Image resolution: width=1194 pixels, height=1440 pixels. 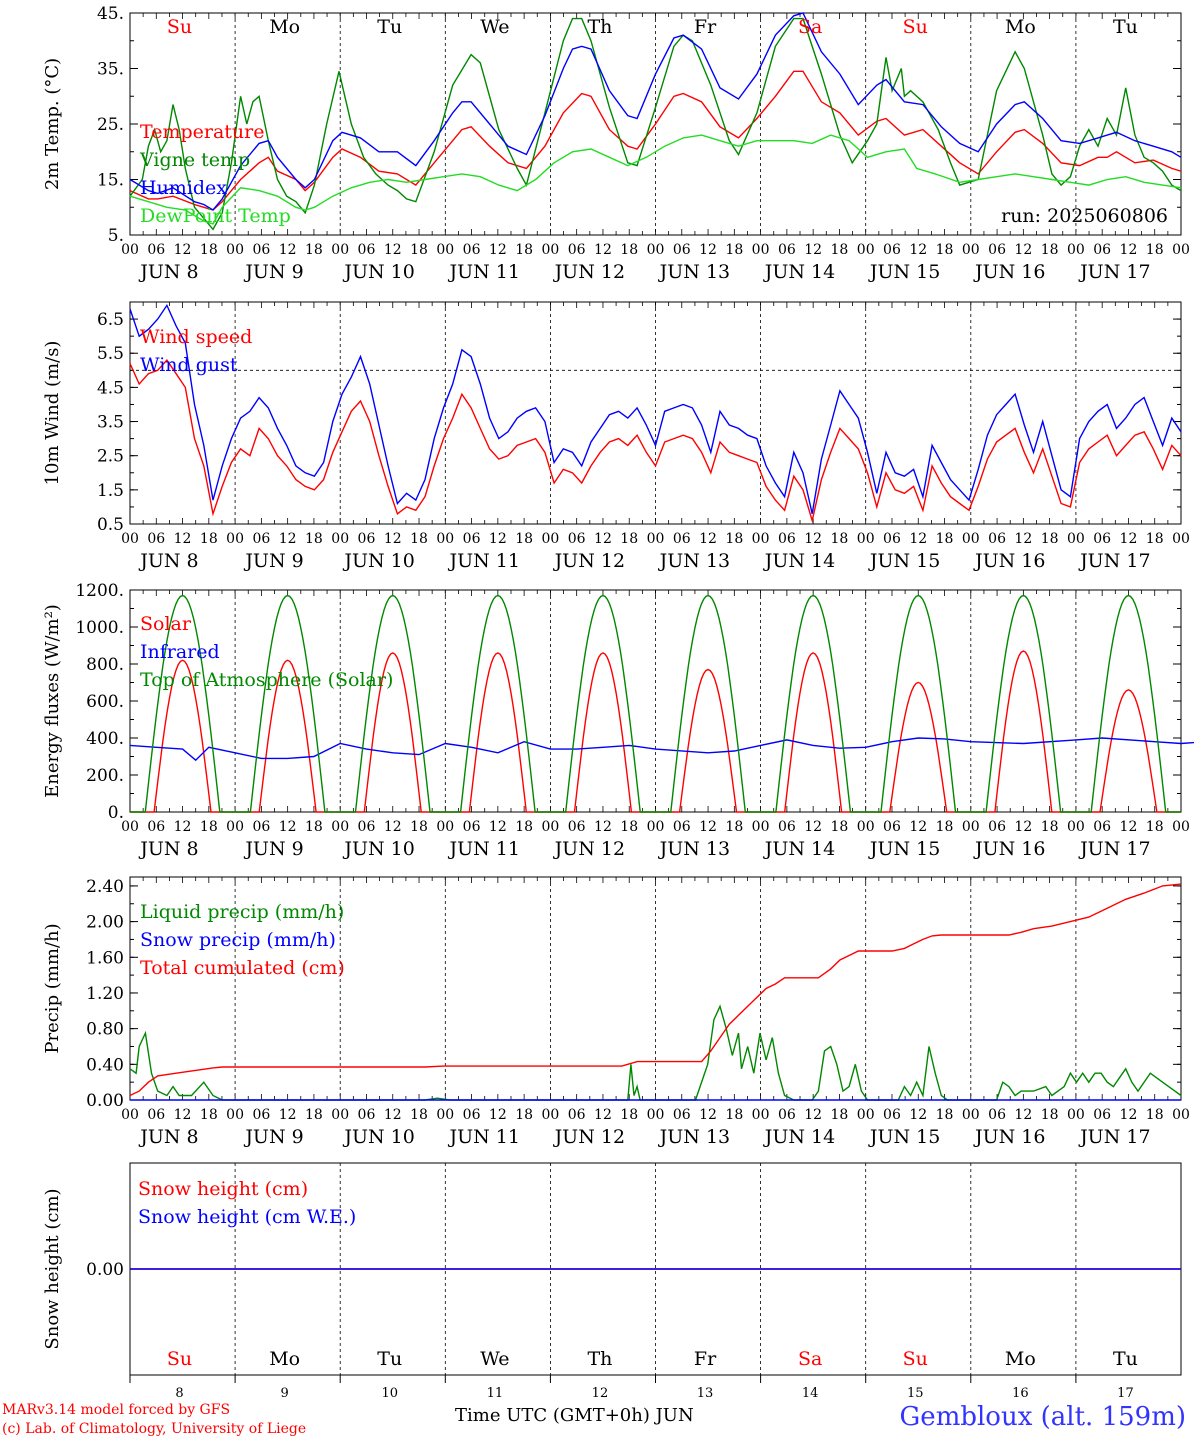 I want to click on y-tick-label: 200., so click(x=105, y=776).